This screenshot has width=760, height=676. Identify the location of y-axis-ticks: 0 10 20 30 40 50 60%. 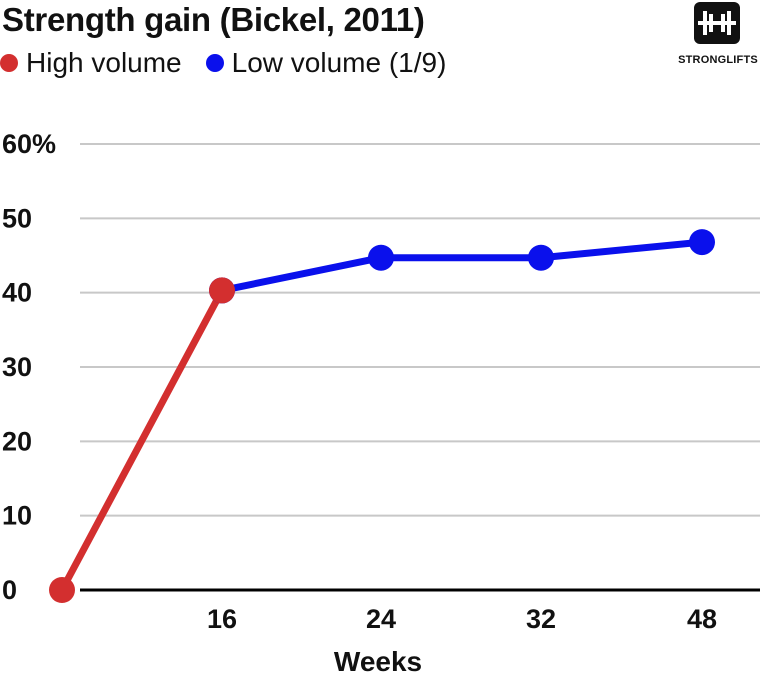
(29, 367).